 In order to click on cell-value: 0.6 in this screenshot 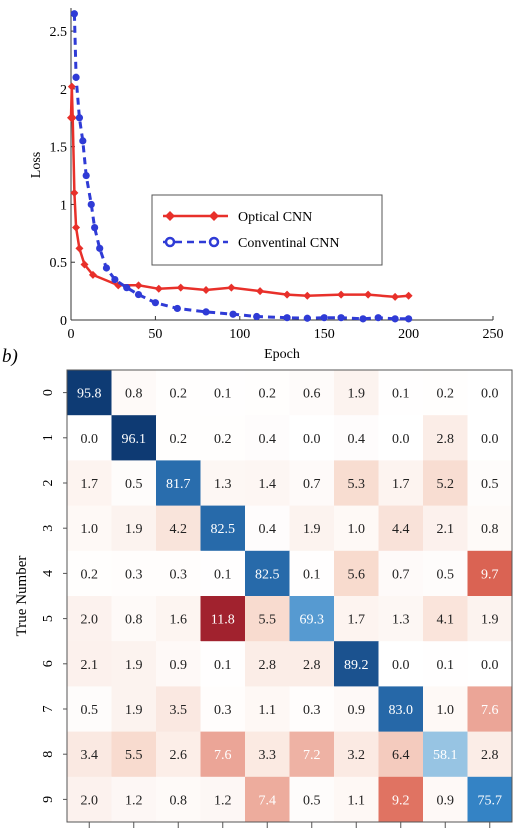, I will do `click(312, 394)`.